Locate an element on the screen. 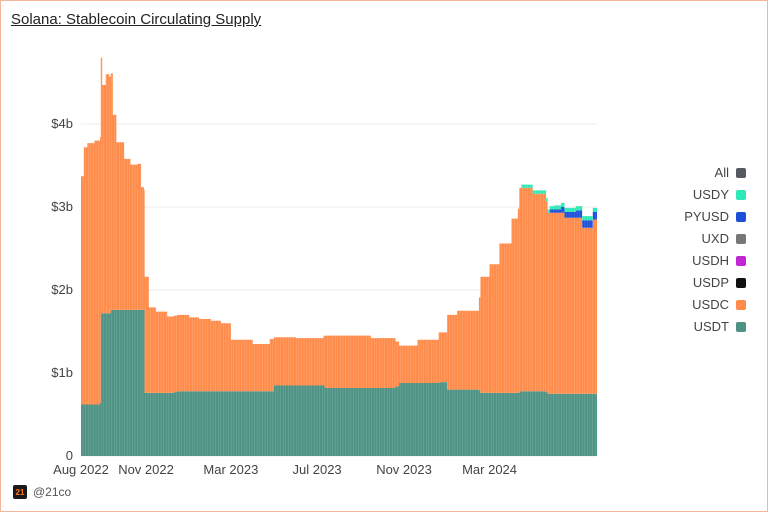 Image resolution: width=768 pixels, height=512 pixels. y-axis: 0 $1b $2b $3b $4b is located at coordinates (62, 289).